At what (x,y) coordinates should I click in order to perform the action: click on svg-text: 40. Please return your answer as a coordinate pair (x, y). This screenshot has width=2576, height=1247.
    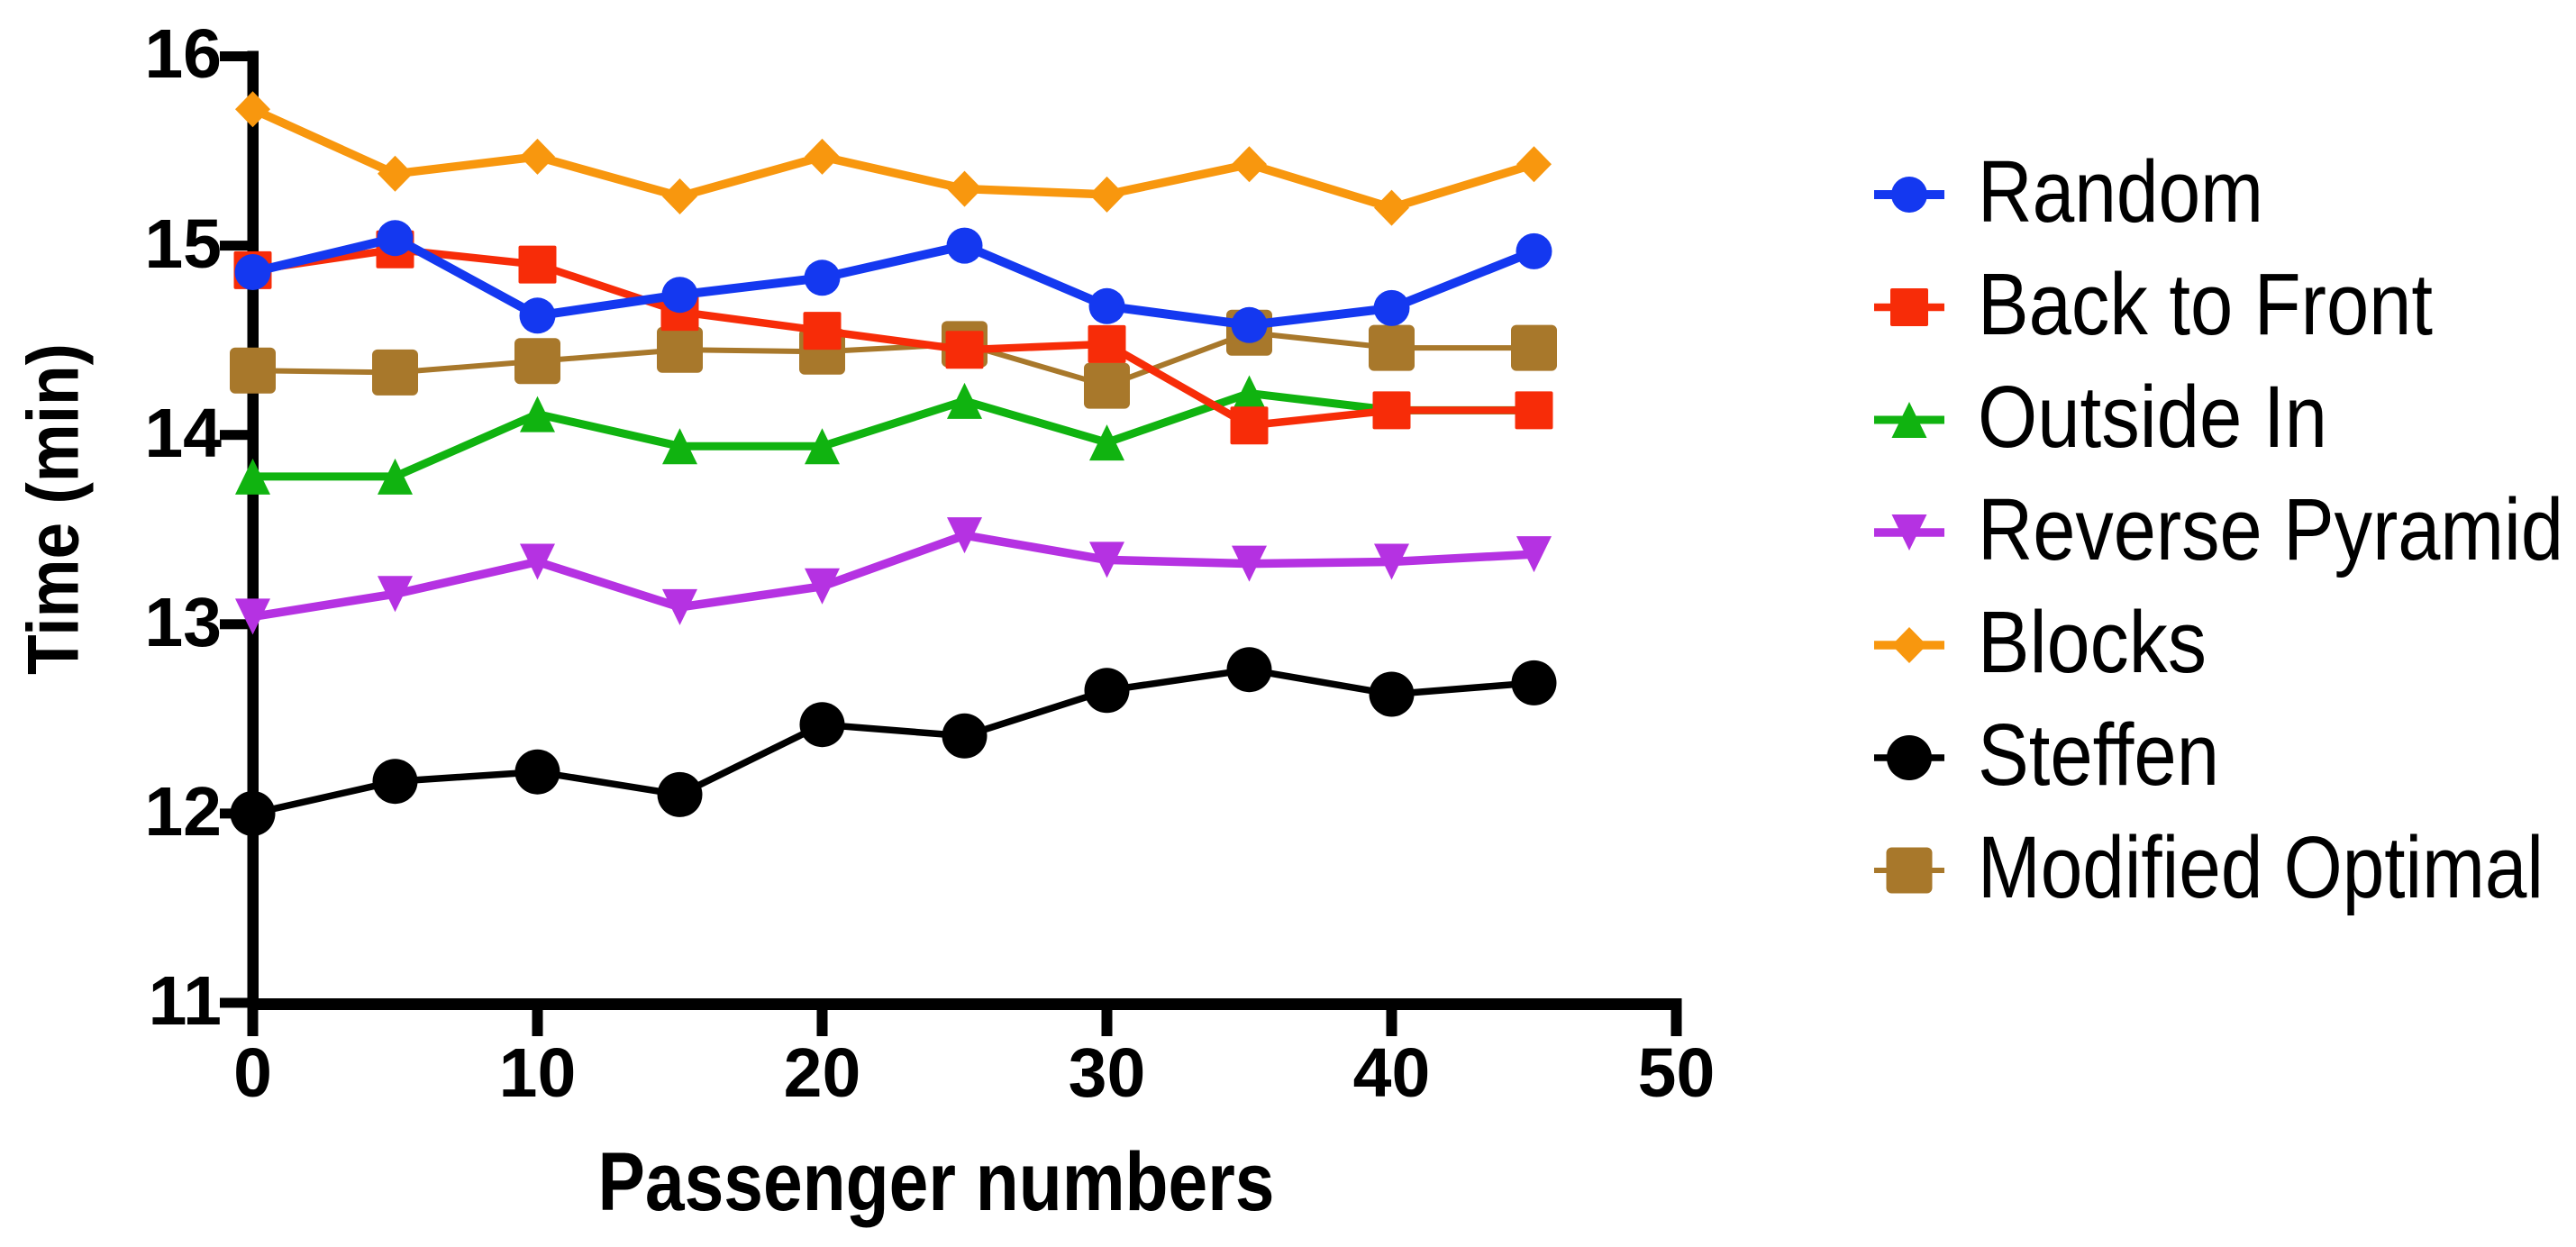
    Looking at the image, I should click on (1392, 1073).